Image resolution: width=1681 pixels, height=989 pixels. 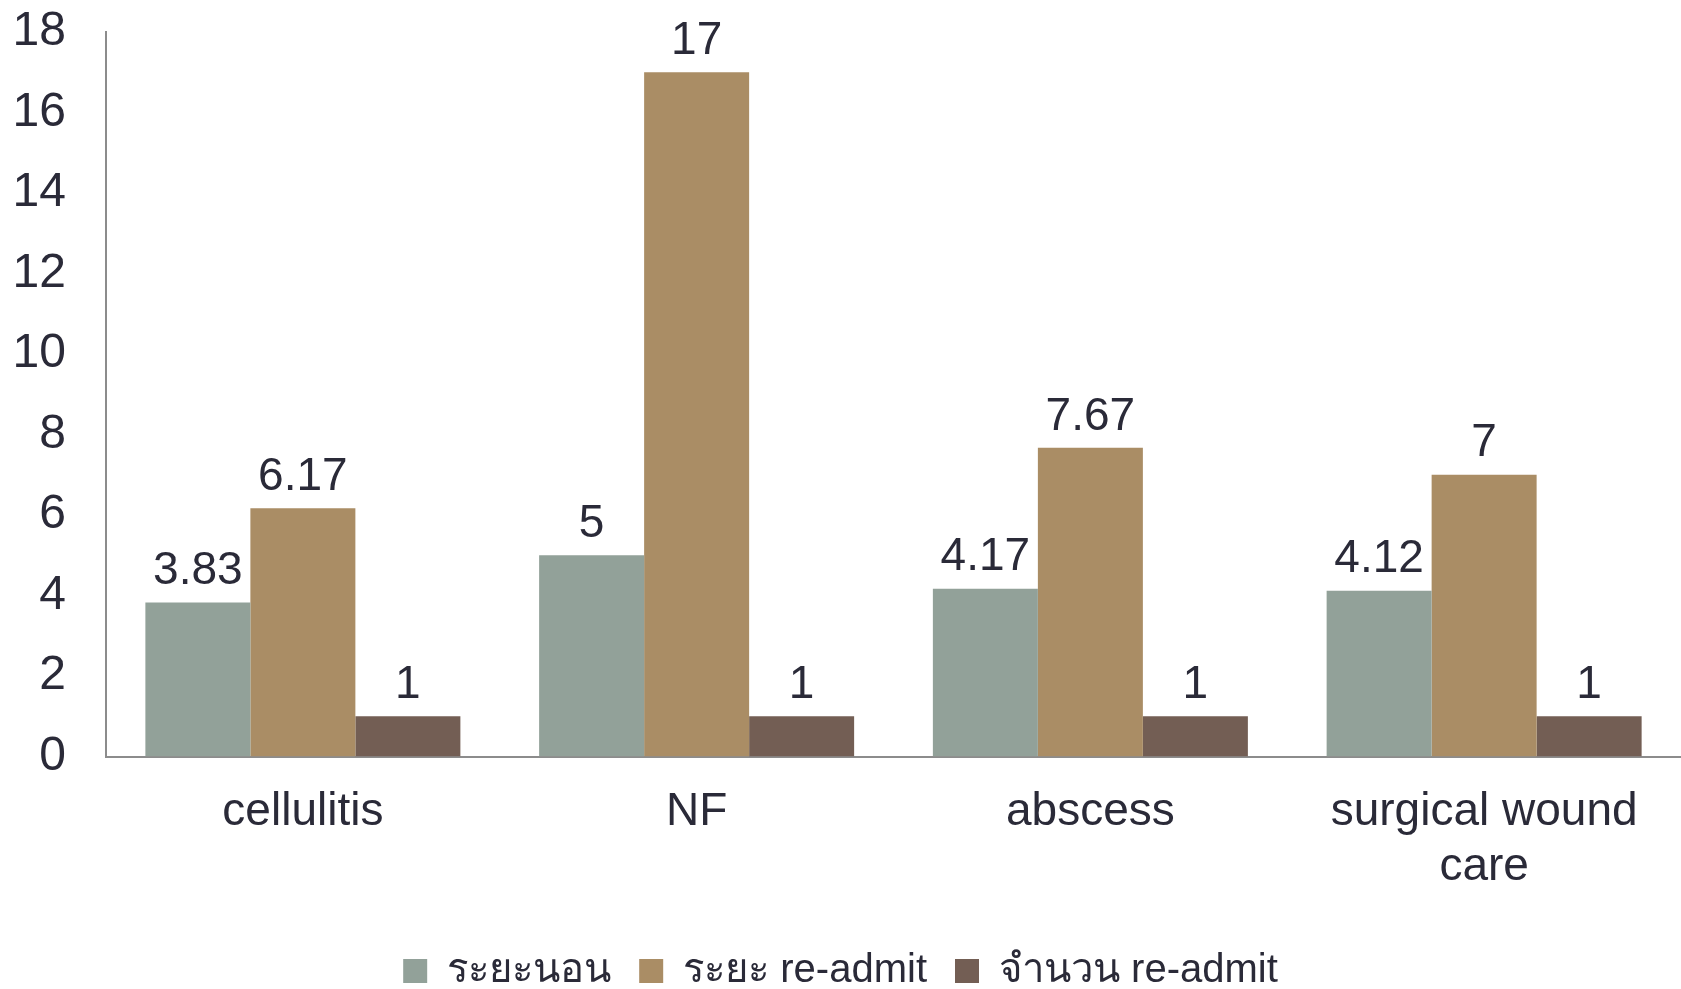 What do you see at coordinates (529, 967) in the screenshot?
I see `legend-label: ระยะนอน` at bounding box center [529, 967].